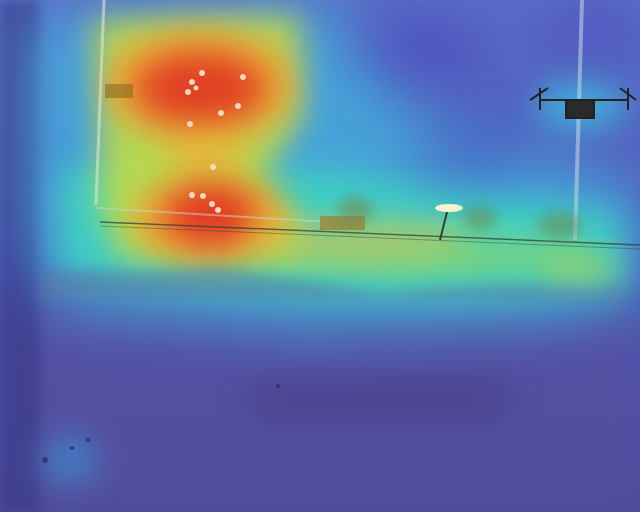 The height and width of the screenshot is (512, 640). What do you see at coordinates (205, 150) in the screenshot?
I see `orange-neck` at bounding box center [205, 150].